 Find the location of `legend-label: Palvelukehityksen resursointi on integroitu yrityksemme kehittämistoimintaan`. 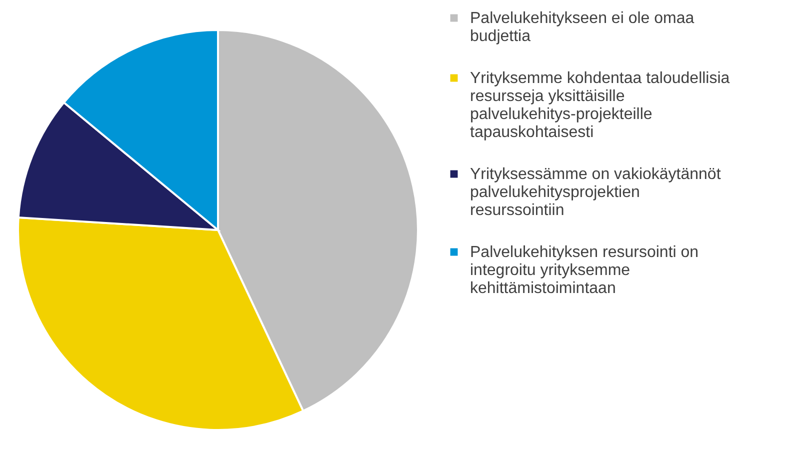

legend-label: Palvelukehityksen resursointi on integroitu yrityksemme kehittämistoimintaan is located at coordinates (584, 270).